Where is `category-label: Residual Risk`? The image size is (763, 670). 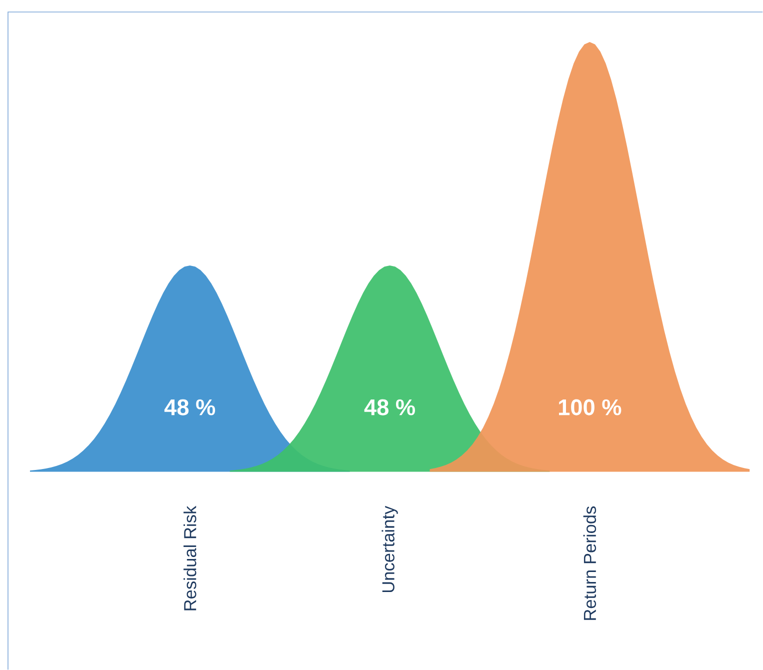
category-label: Residual Risk is located at coordinates (190, 558).